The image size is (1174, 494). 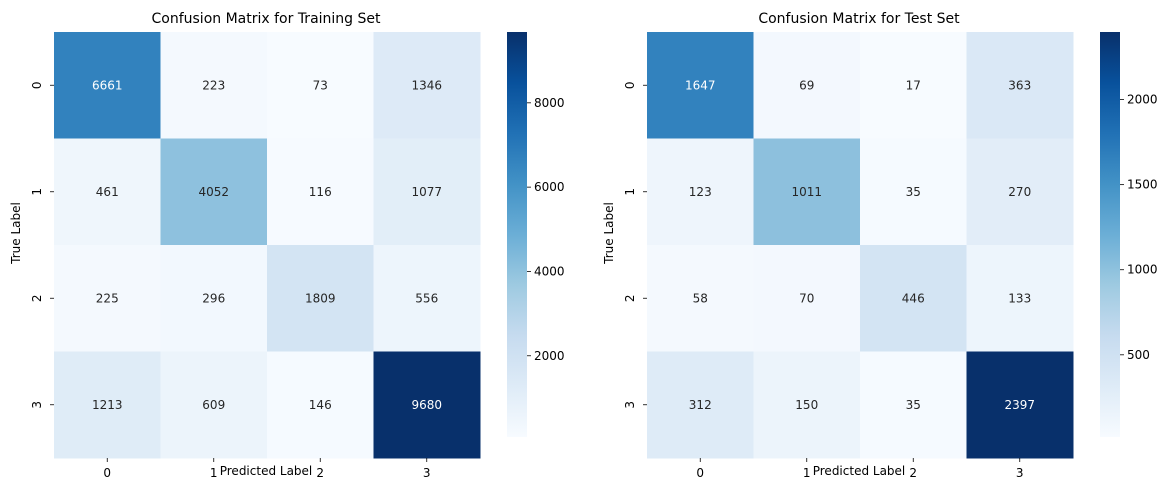 I want to click on cell-value-label: 609, so click(x=213, y=405).